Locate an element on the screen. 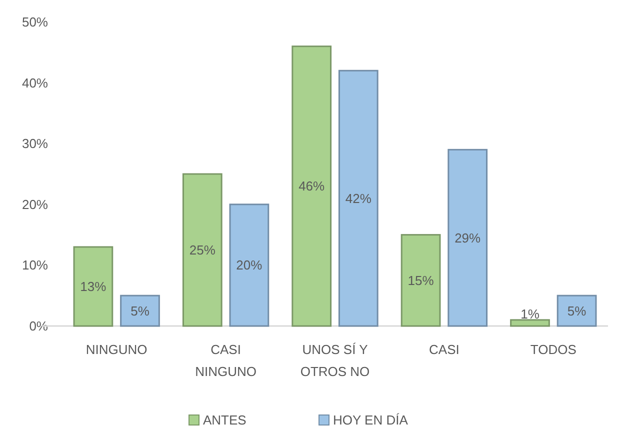  data-label: 42% is located at coordinates (358, 198).